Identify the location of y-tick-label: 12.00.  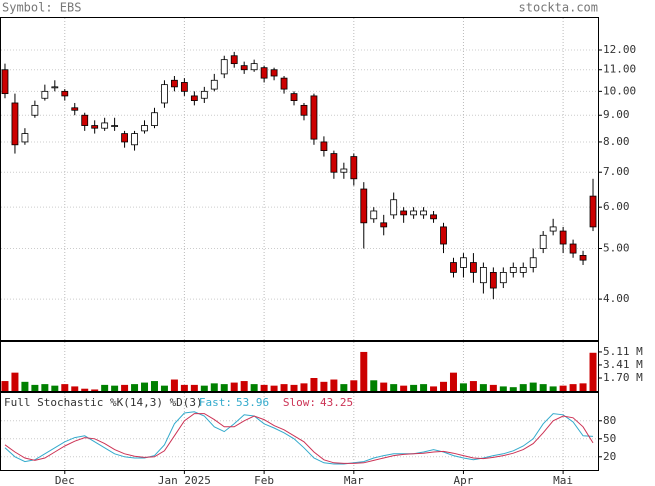
(619, 49).